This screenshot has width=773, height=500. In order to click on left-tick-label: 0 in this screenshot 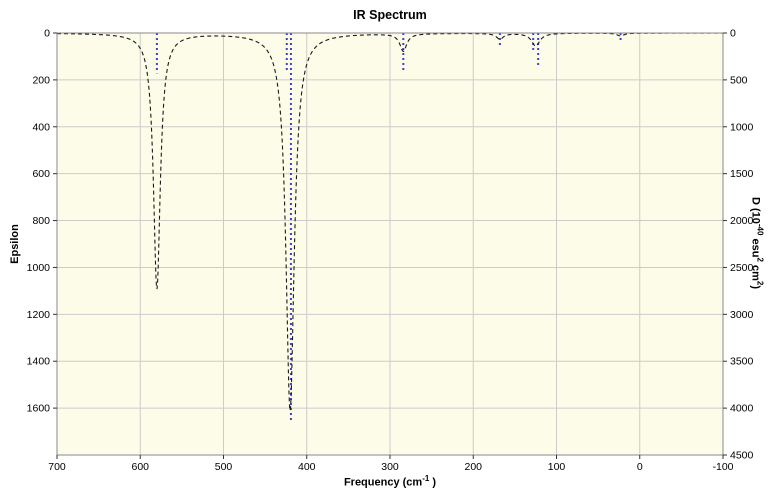, I will do `click(47, 34)`.